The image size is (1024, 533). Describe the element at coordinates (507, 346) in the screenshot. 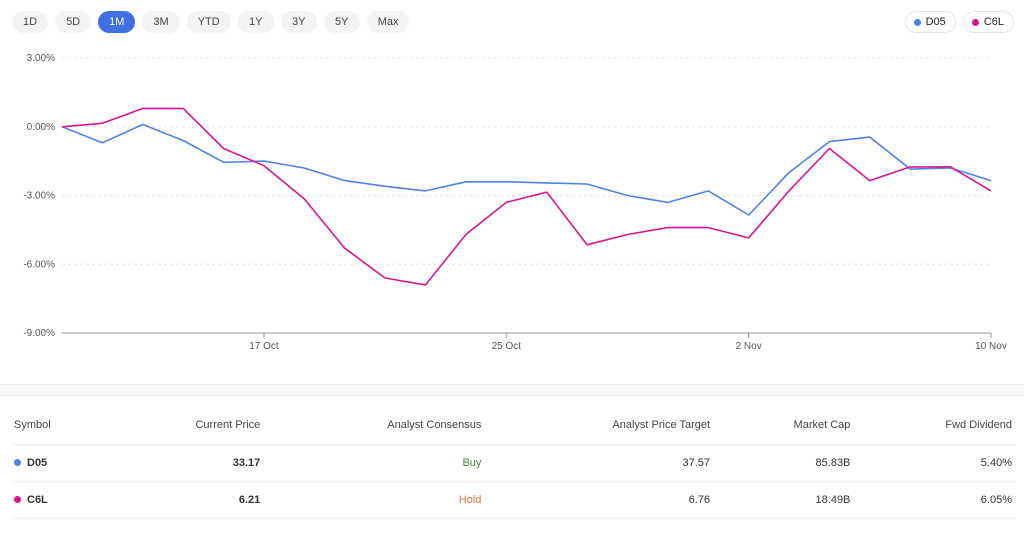

I see `x-tick-label: 25 Oct` at that location.